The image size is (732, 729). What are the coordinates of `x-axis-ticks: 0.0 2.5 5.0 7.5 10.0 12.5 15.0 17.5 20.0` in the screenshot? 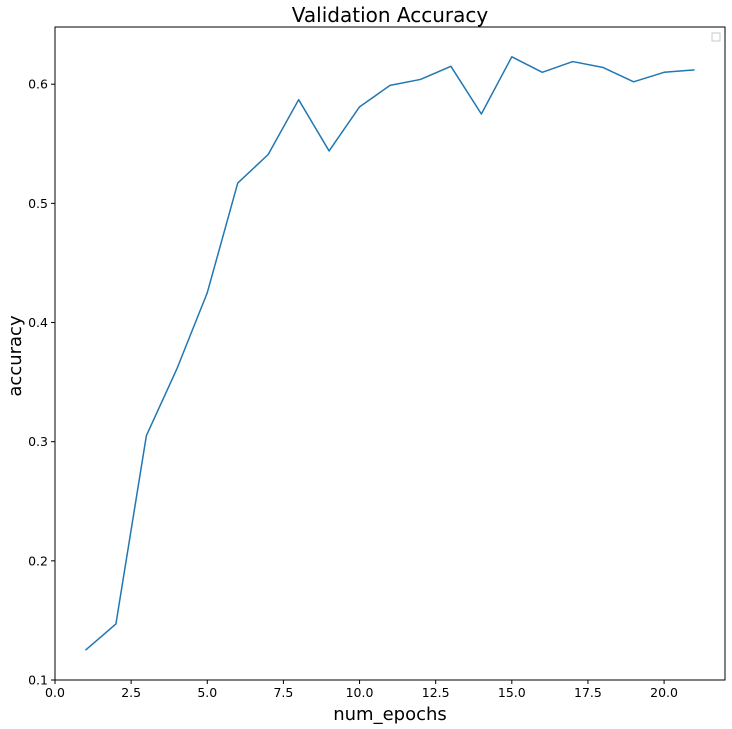 It's located at (361, 690).